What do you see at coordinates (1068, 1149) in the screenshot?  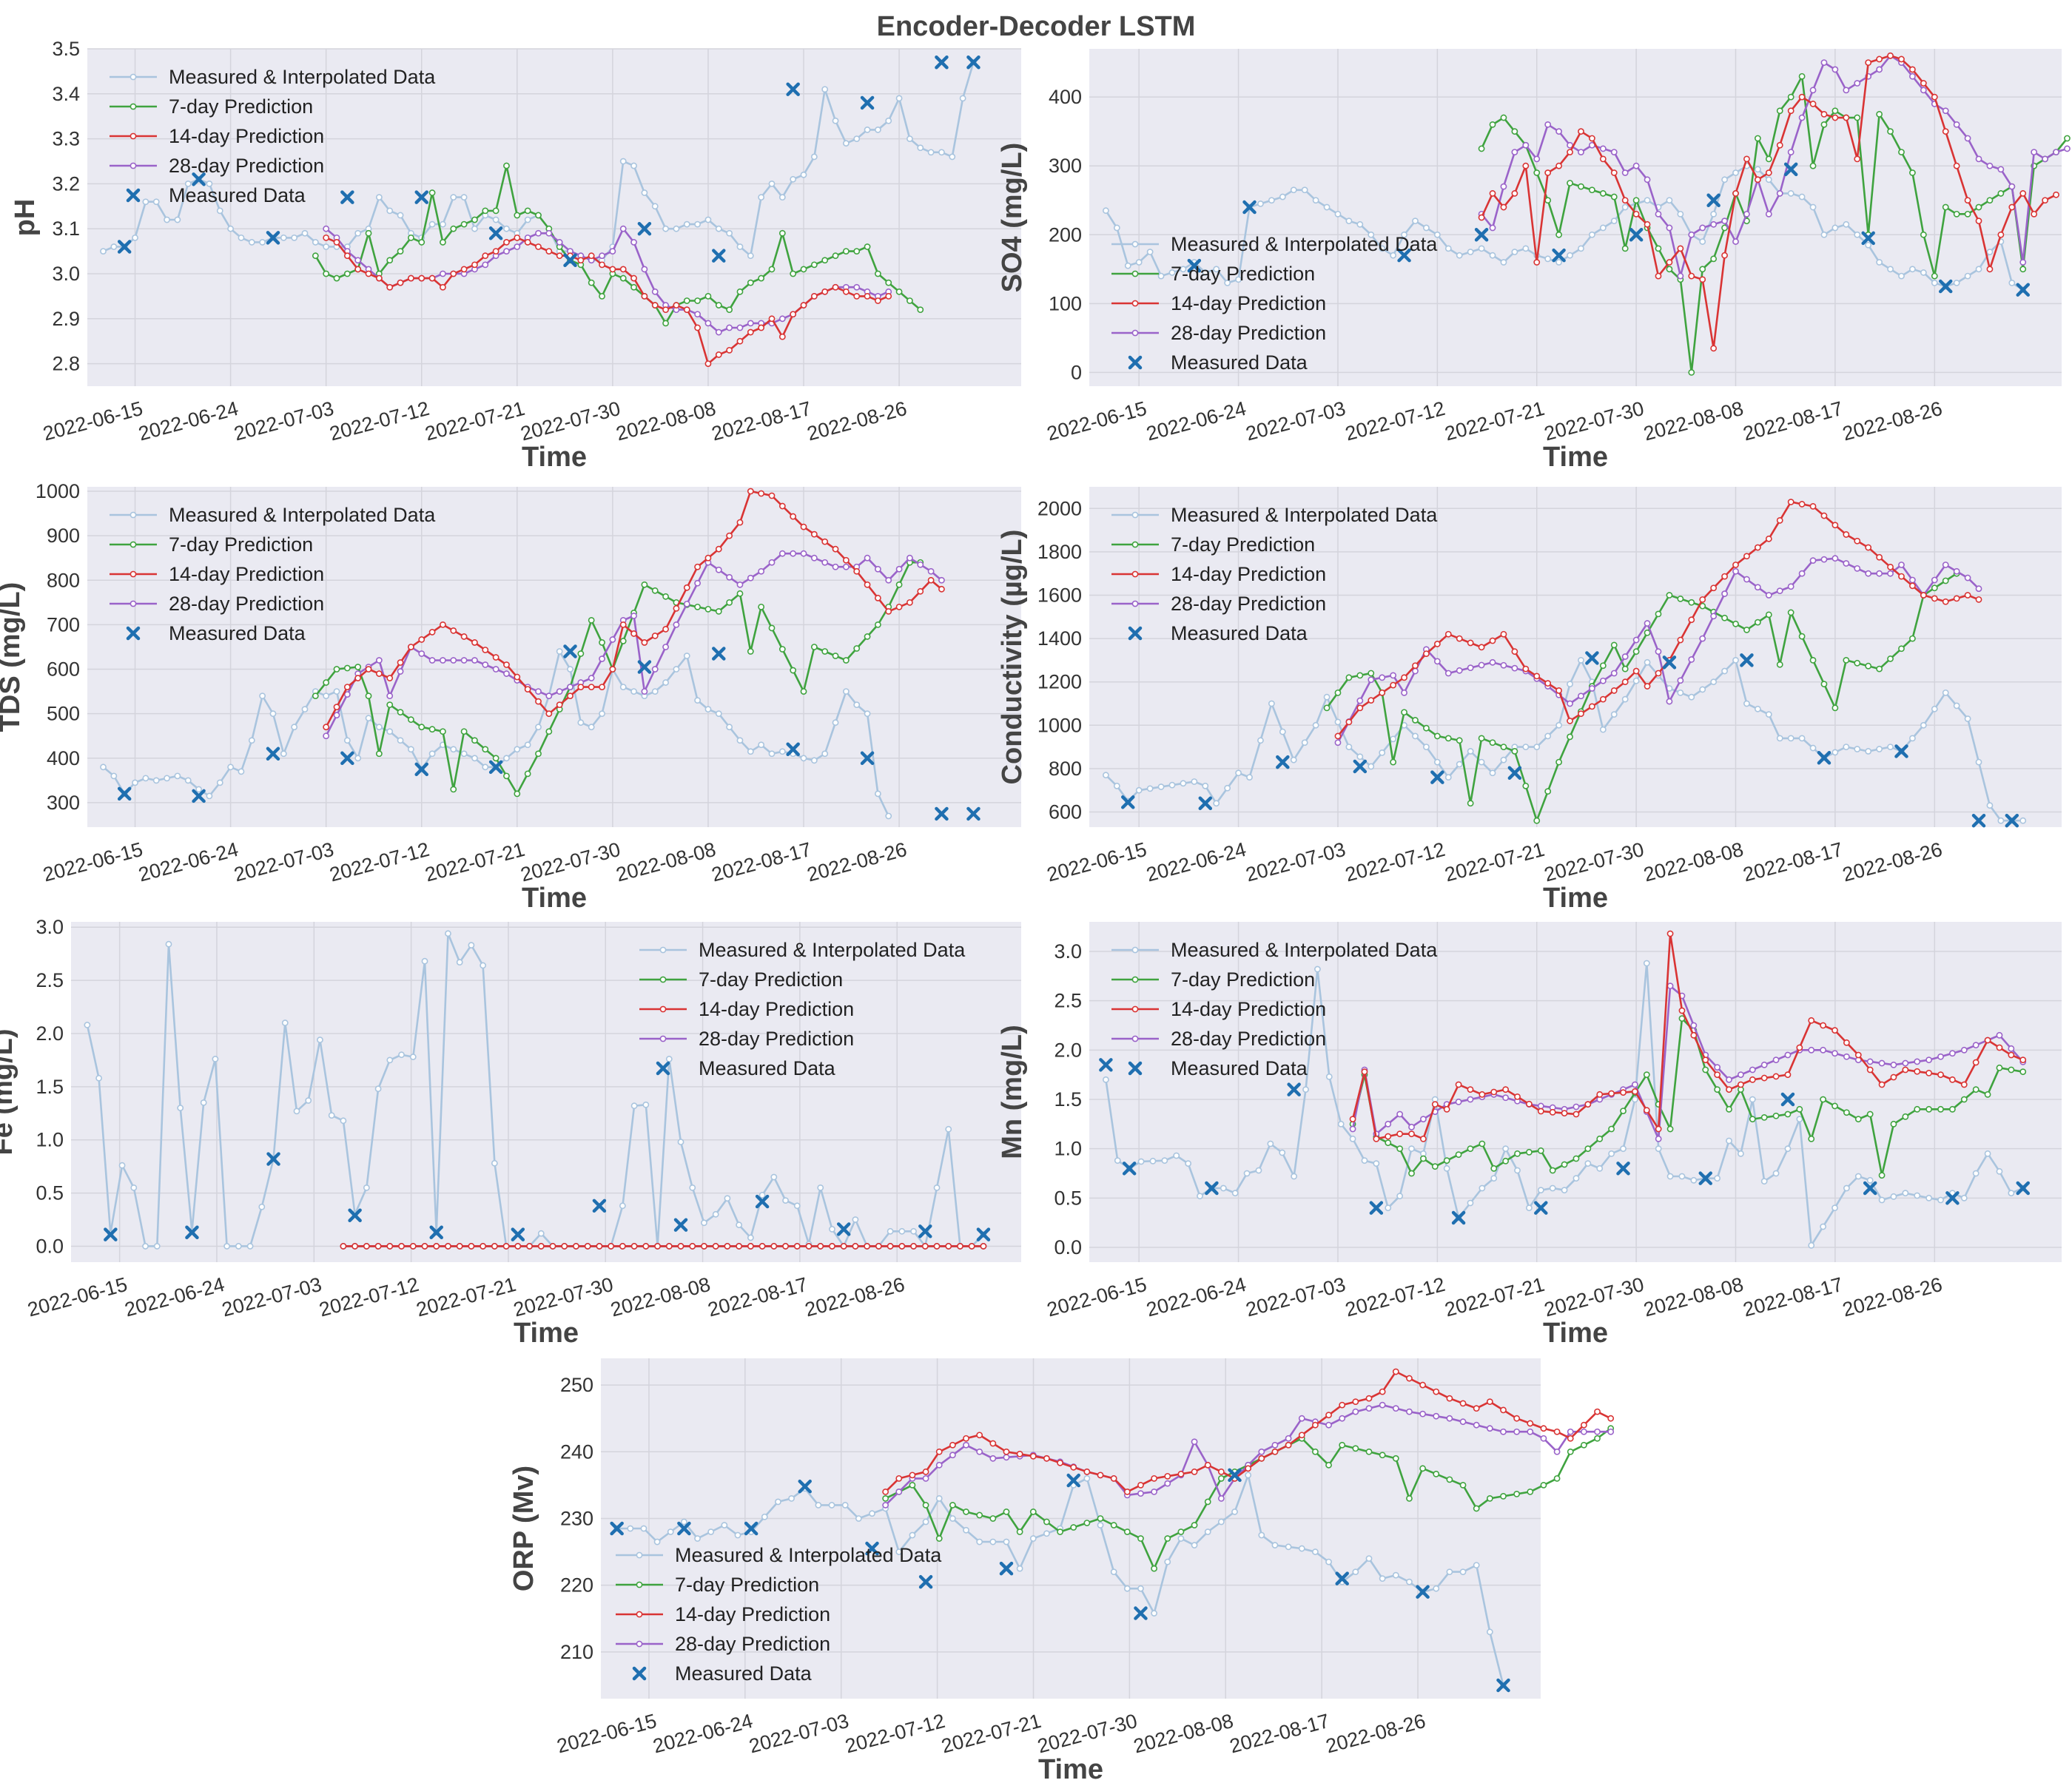 I see `y-tick-label: 1.0` at bounding box center [1068, 1149].